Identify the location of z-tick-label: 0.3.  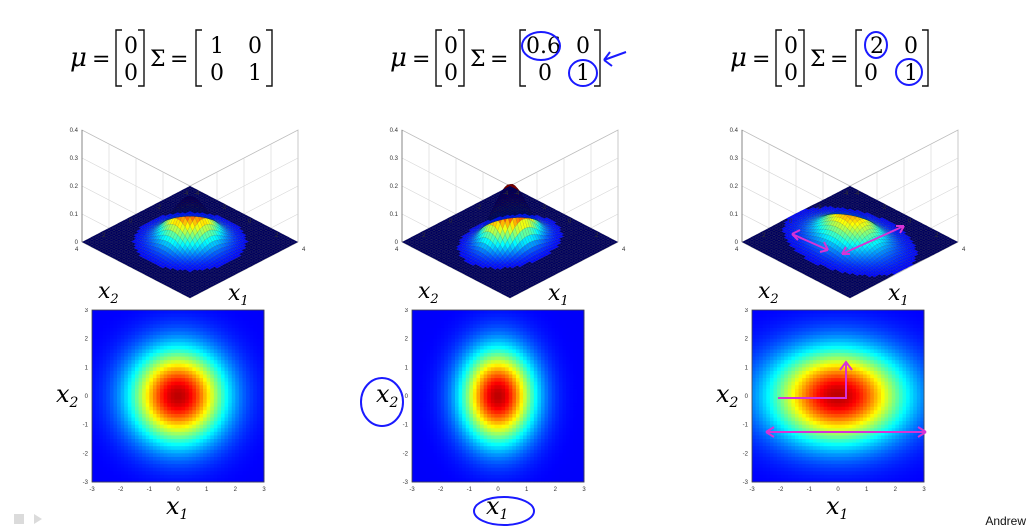
(74, 159).